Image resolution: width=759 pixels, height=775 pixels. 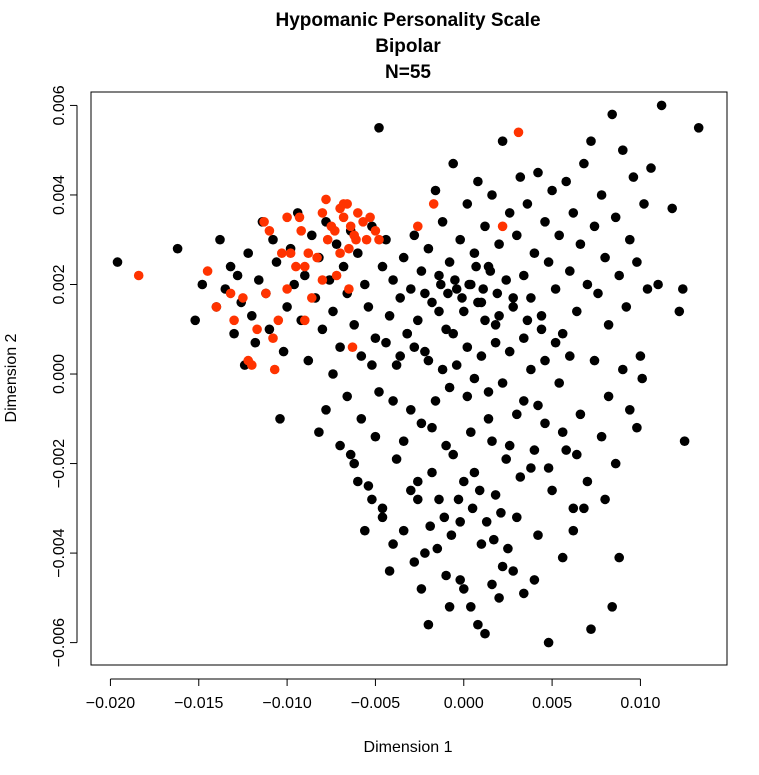 I want to click on y-tick-label: 0.000, so click(x=59, y=374).